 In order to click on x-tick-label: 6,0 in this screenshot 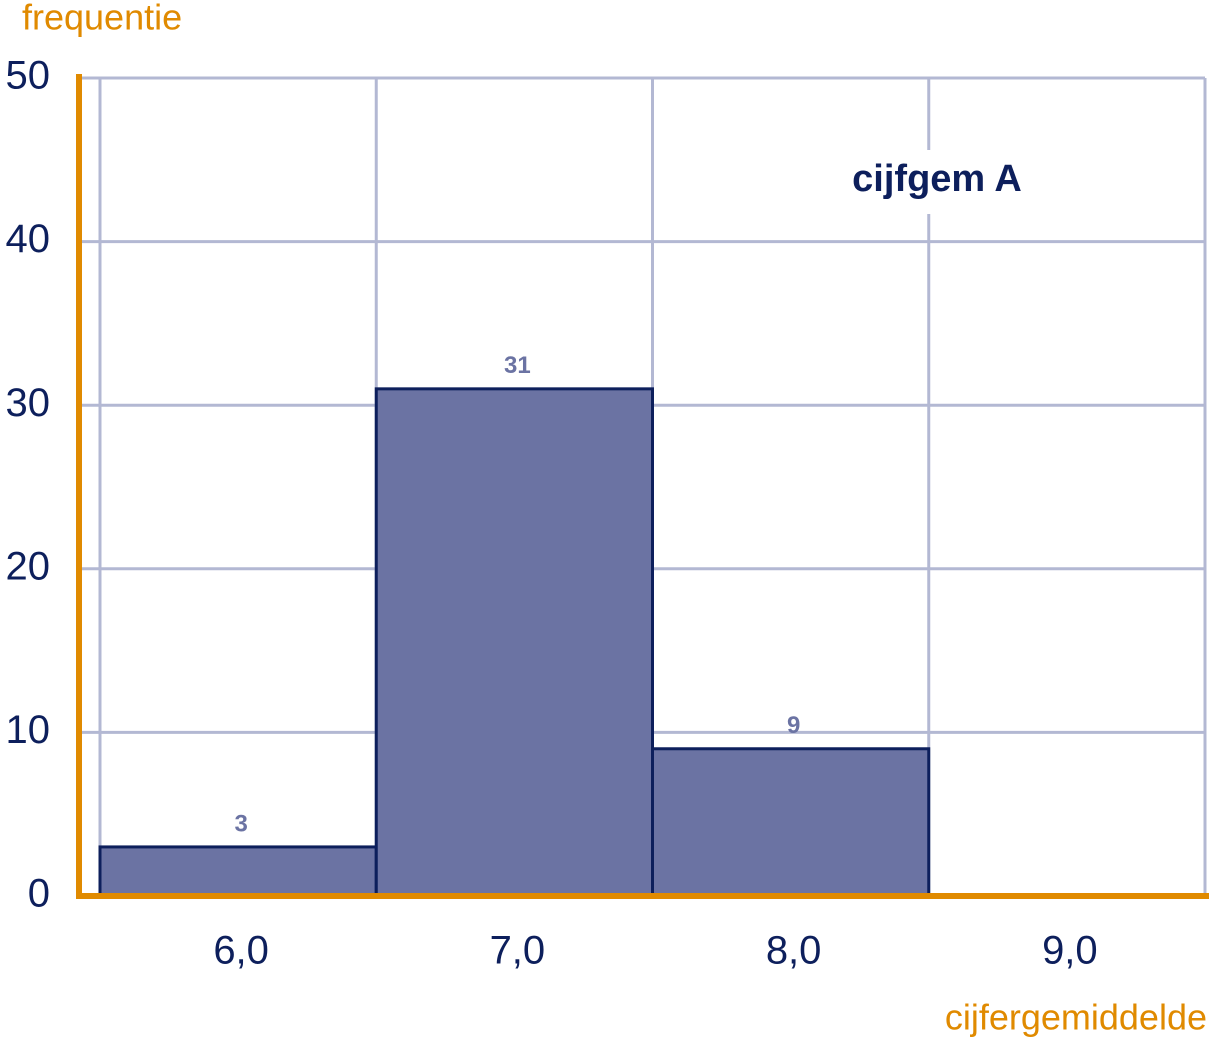, I will do `click(241, 951)`.